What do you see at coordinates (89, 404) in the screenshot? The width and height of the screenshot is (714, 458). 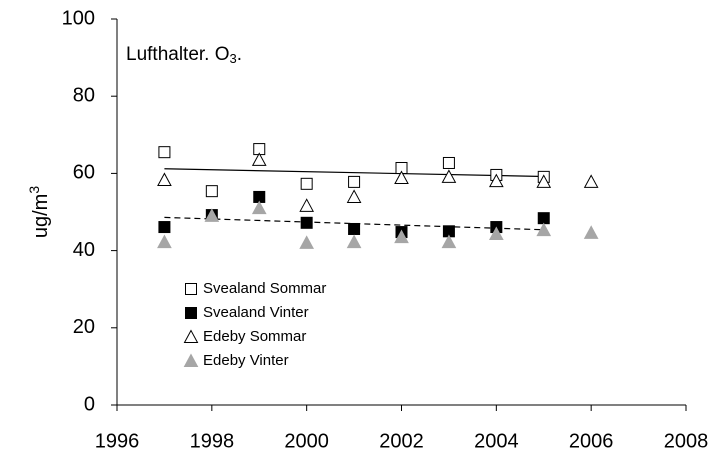 I see `y-tick-label: 0` at bounding box center [89, 404].